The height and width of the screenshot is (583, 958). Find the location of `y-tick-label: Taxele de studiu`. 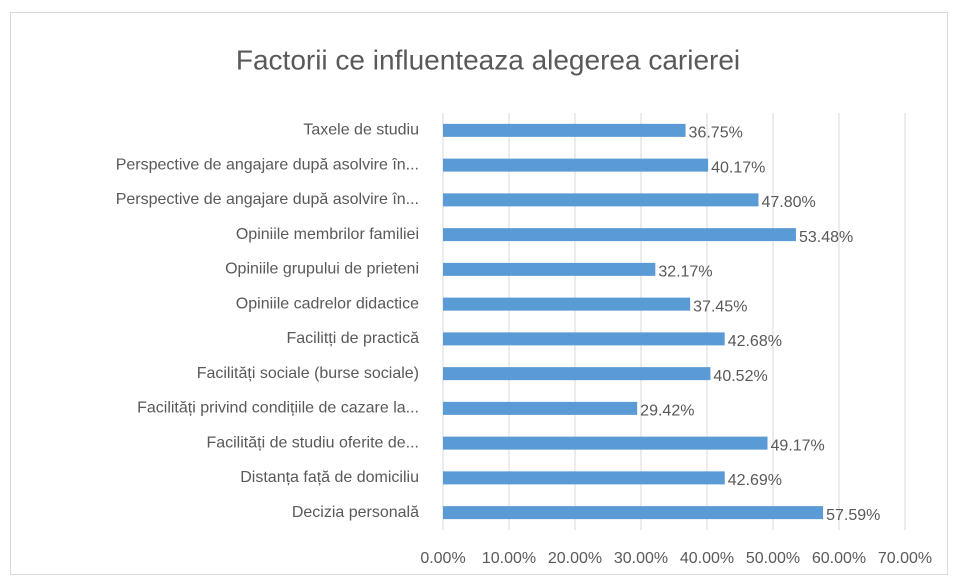

y-tick-label: Taxele de studiu is located at coordinates (361, 130).